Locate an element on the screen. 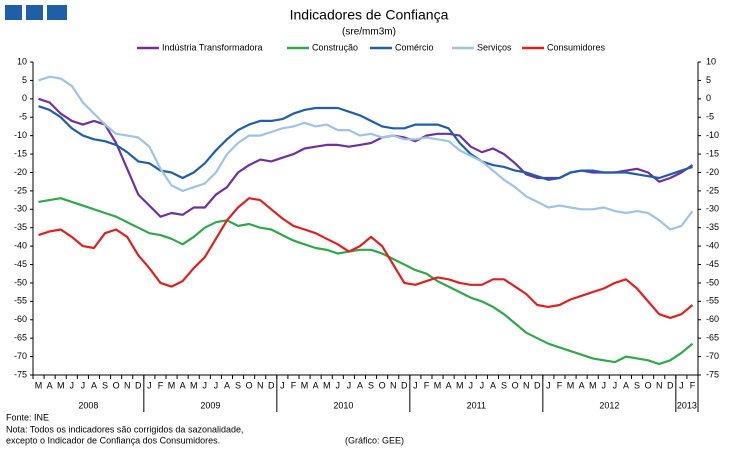  y-tick-label: 0 is located at coordinates (24, 98).